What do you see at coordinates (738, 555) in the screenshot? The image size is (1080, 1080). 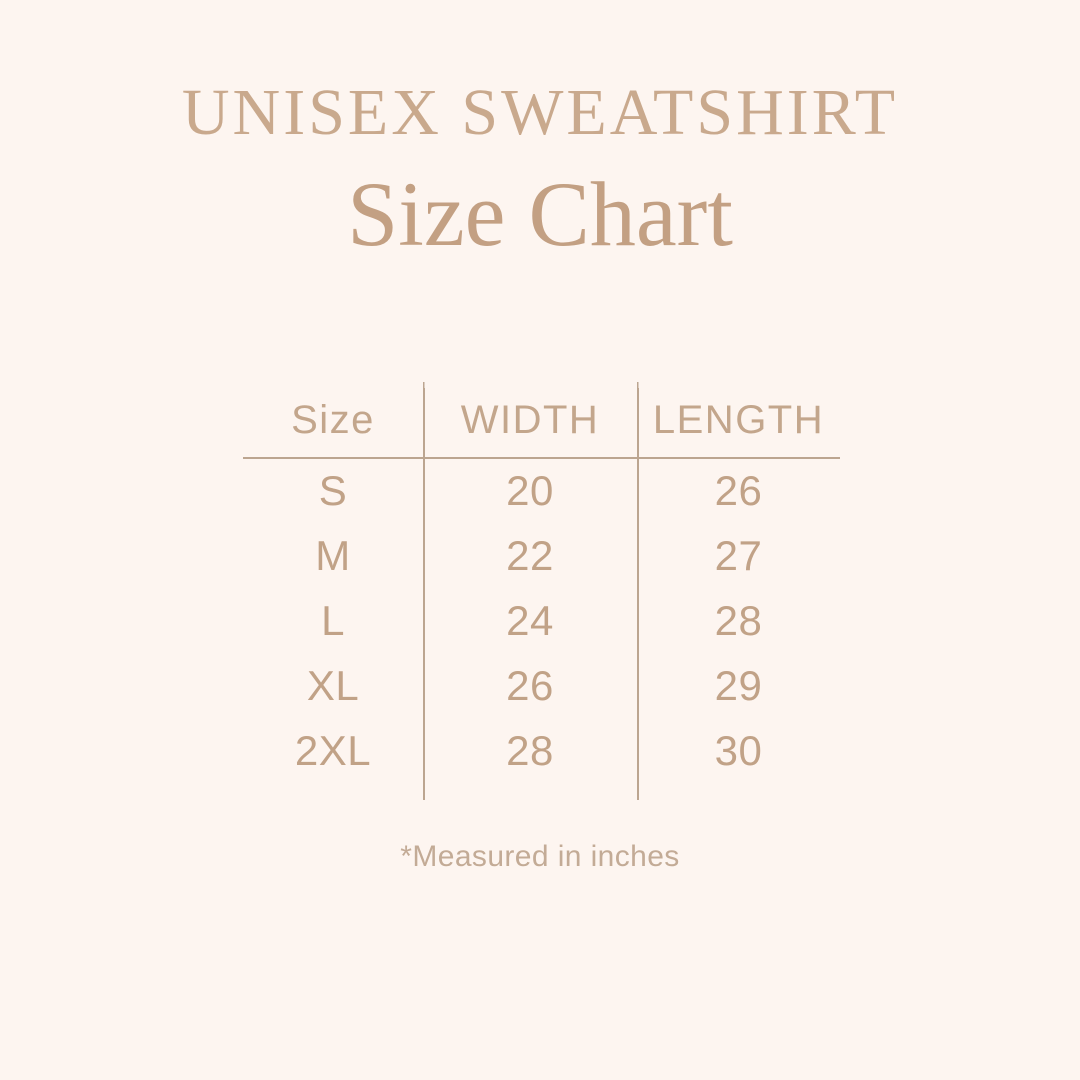 I see `cell-length: 27` at bounding box center [738, 555].